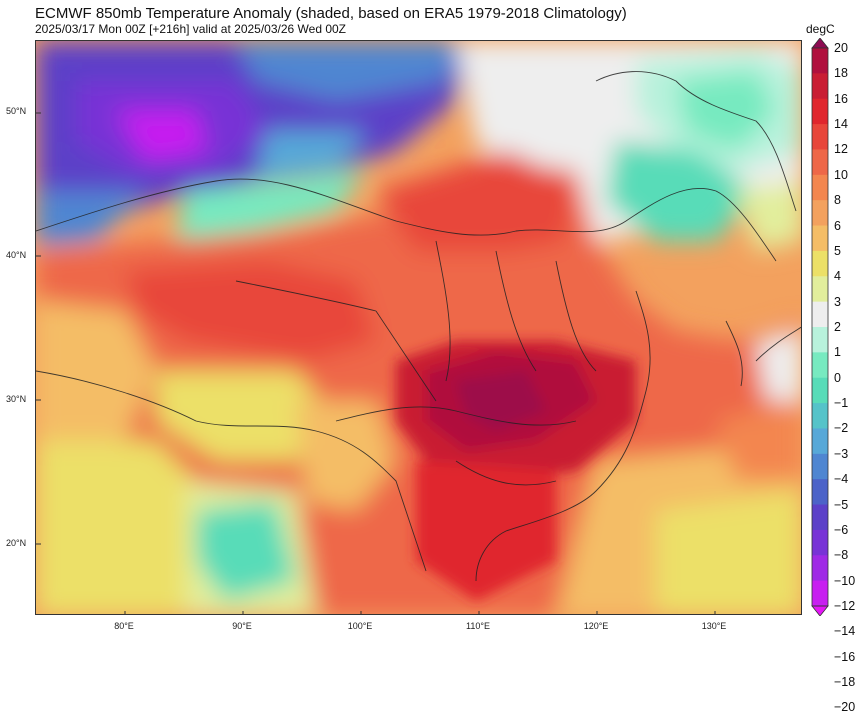 Image resolution: width=863 pixels, height=714 pixels. Describe the element at coordinates (16, 543) in the screenshot. I see `lat-label-20n: 20°N` at that location.